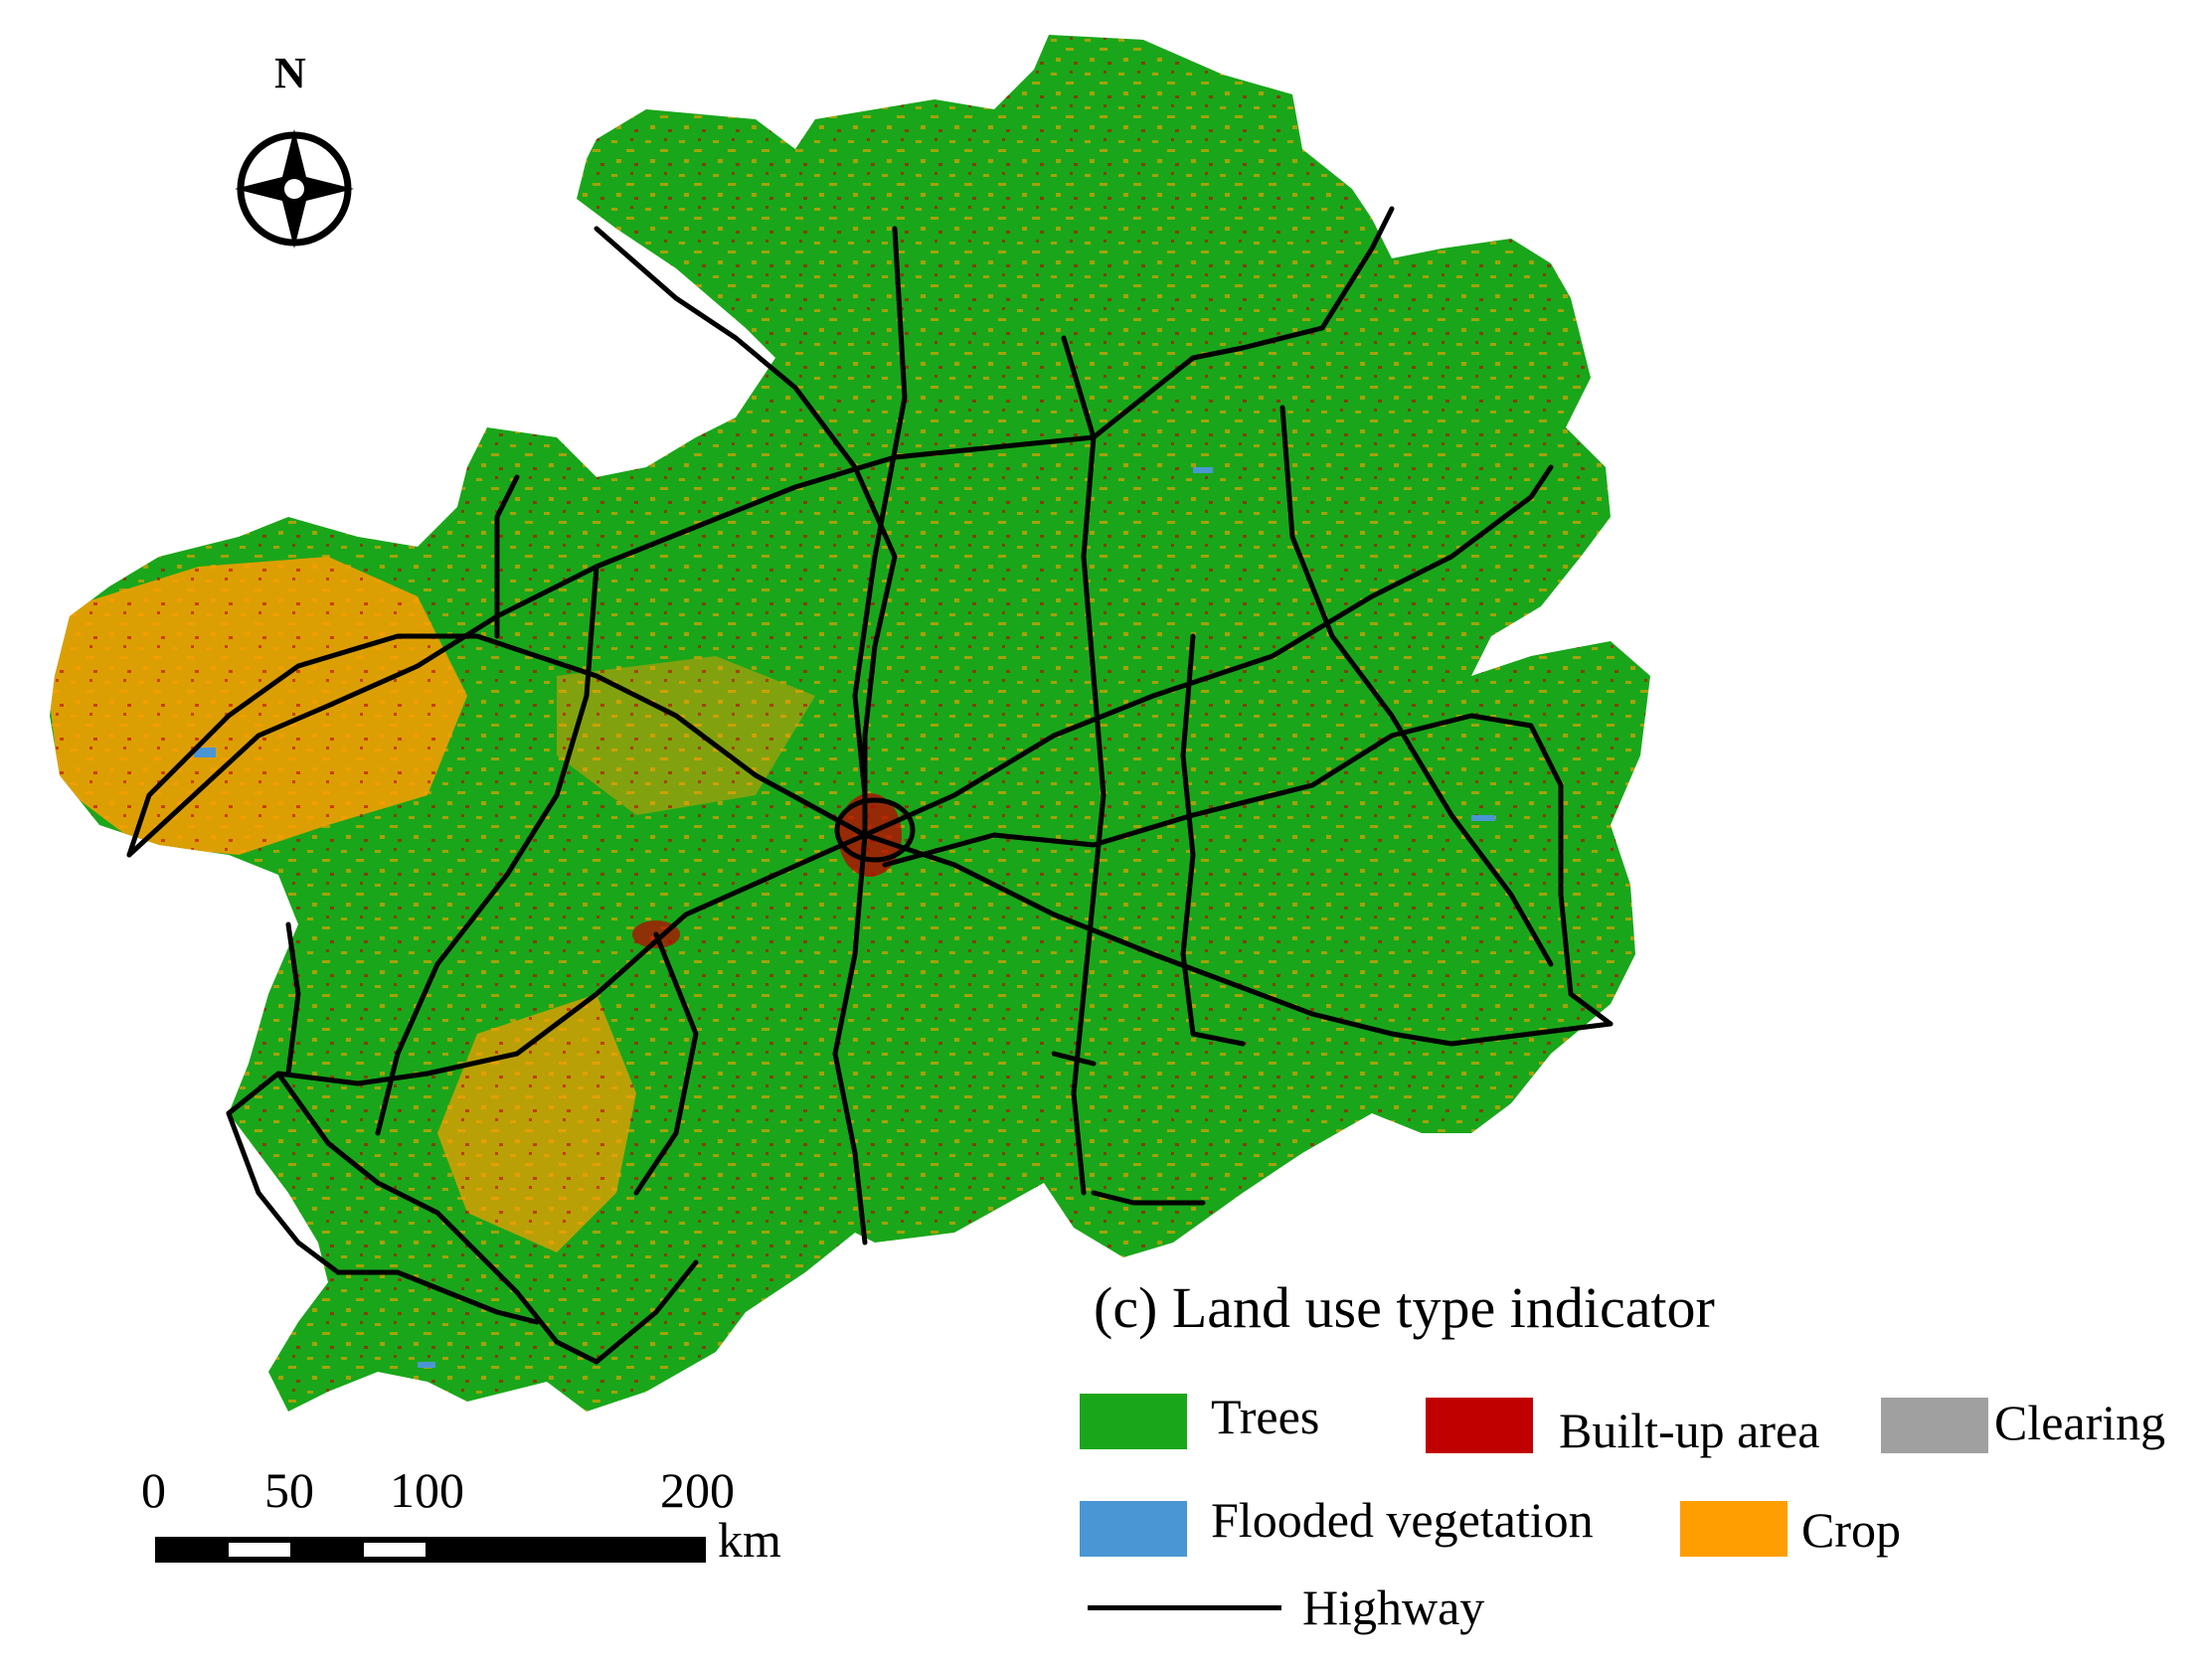 The height and width of the screenshot is (1665, 2212). I want to click on legend-label-trees: Trees, so click(1265, 1417).